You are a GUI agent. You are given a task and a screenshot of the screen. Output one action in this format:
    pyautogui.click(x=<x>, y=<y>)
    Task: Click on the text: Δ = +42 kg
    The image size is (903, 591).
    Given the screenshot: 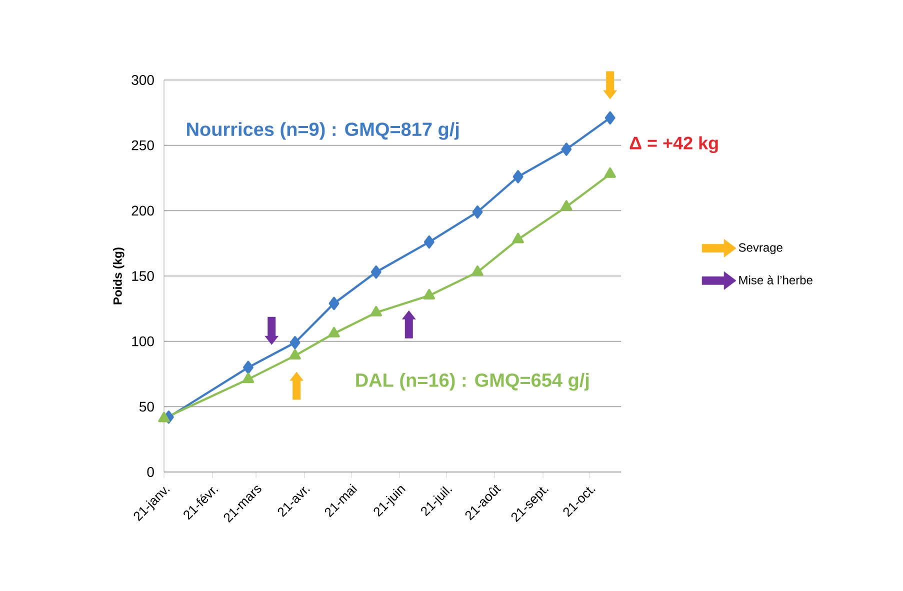 What is the action you would take?
    pyautogui.click(x=674, y=145)
    